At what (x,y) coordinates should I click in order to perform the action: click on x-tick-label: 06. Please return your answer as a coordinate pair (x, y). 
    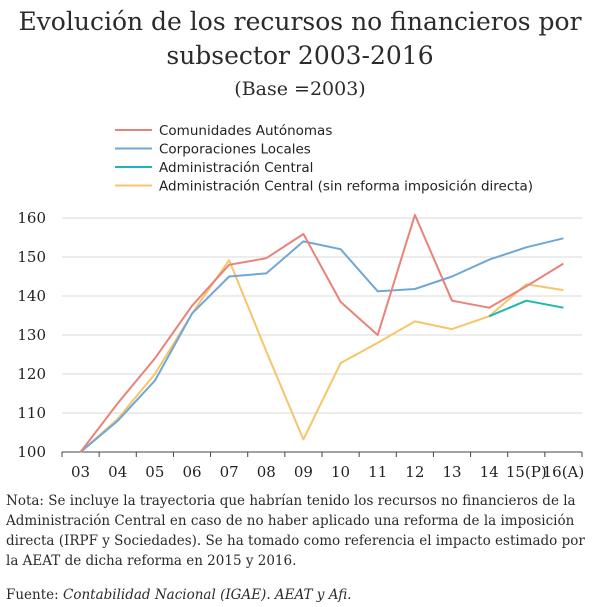
    Looking at the image, I should click on (191, 472).